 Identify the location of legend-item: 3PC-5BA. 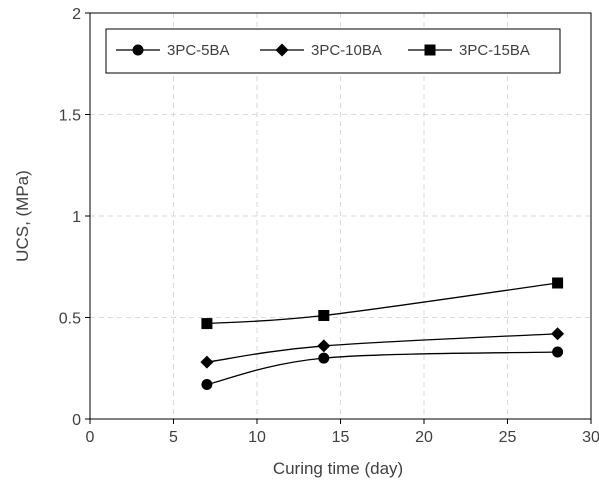
(173, 50).